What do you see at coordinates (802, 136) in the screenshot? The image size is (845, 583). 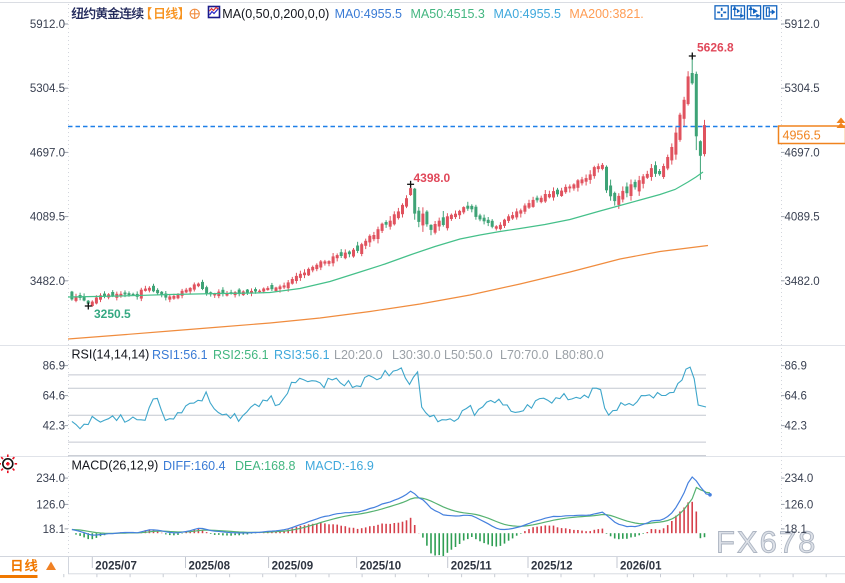 I see `svg-text: 4956.5` at bounding box center [802, 136].